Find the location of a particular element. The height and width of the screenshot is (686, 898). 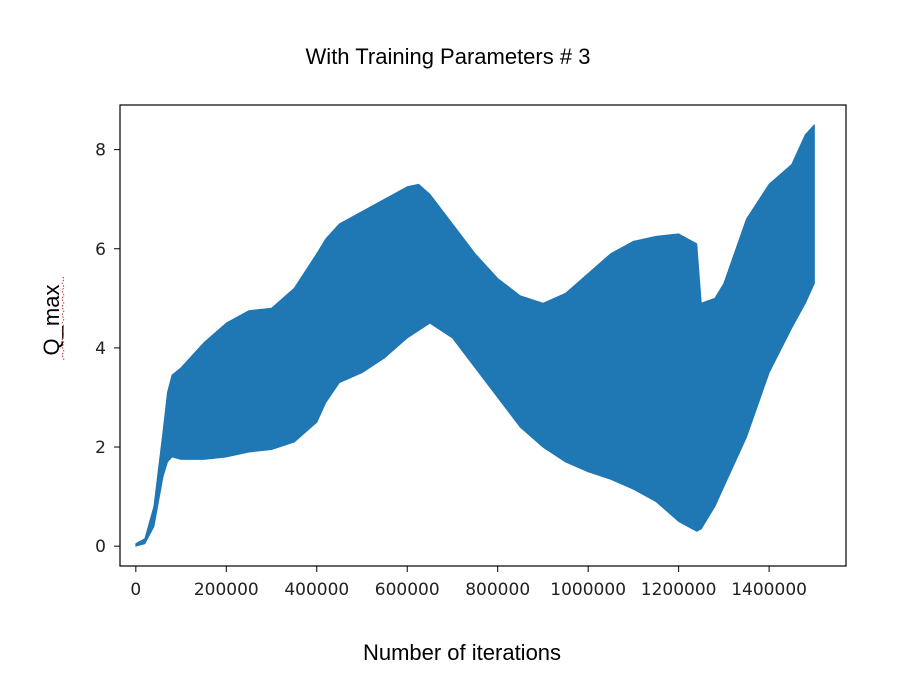

y-tick-label: 6 is located at coordinates (100, 250).